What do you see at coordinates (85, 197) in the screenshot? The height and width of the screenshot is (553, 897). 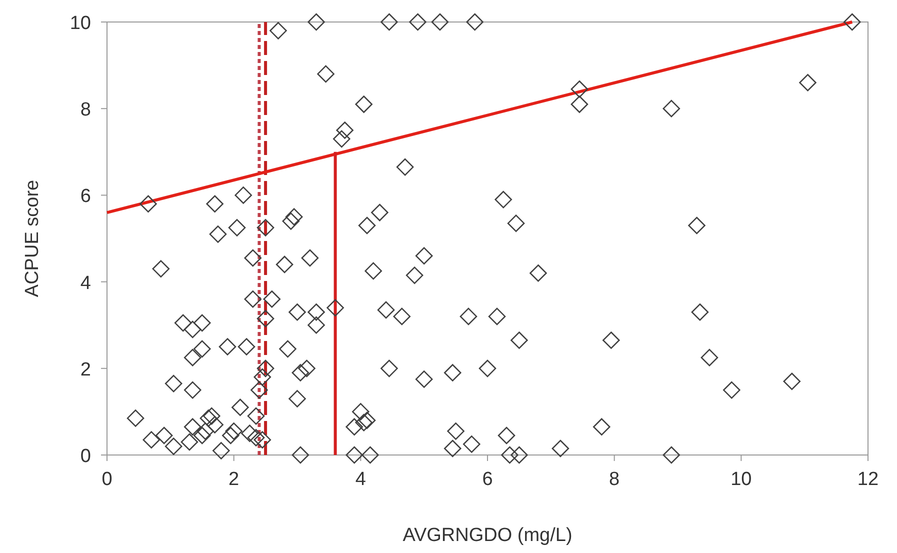 I see `y-tick-label: 6` at bounding box center [85, 197].